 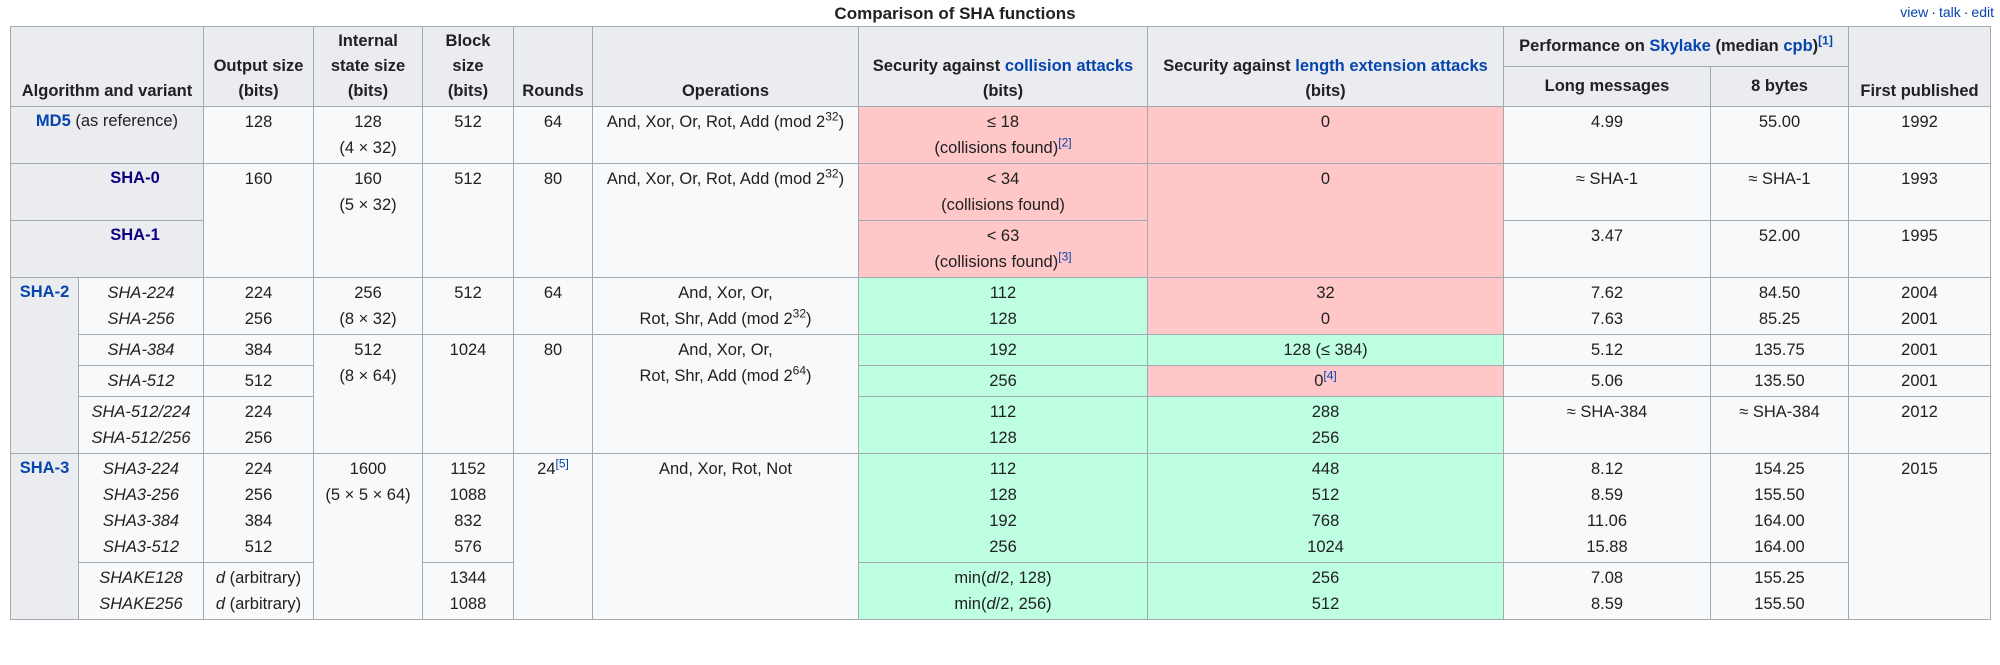 I want to click on collision-security-cell: 256, so click(x=1003, y=381).